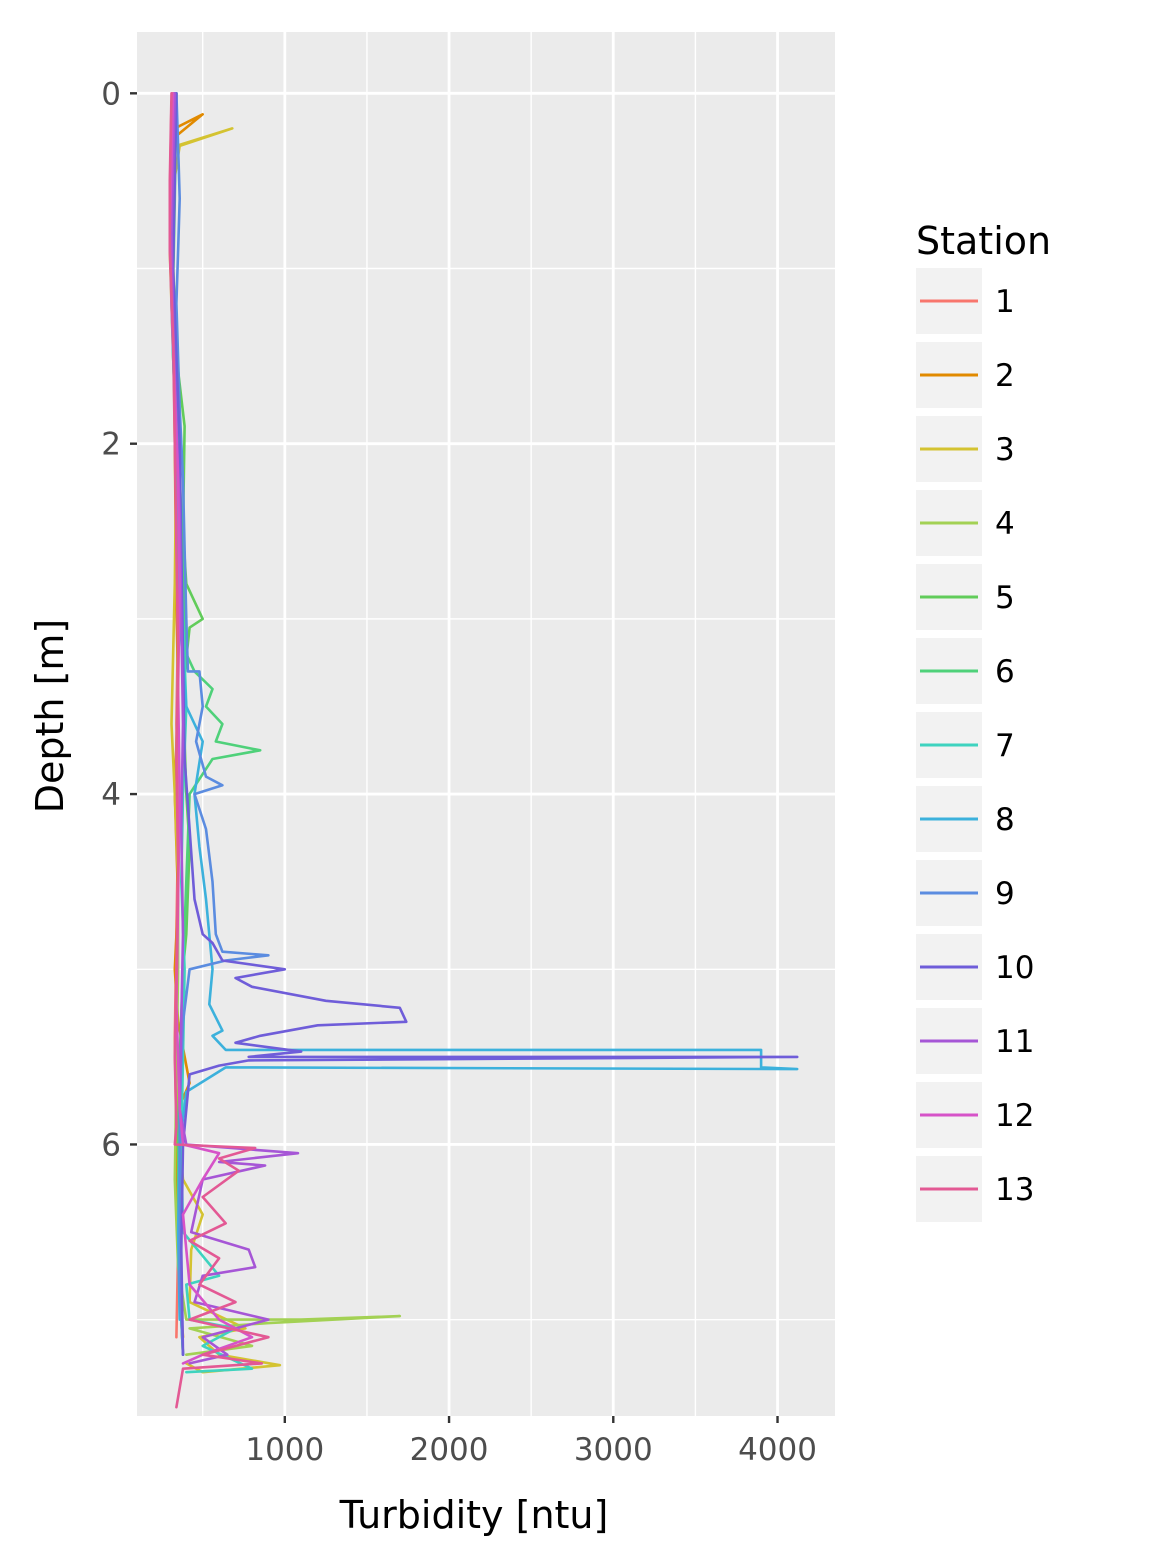 This screenshot has width=1159, height=1568. I want to click on x-axis-title: Turbidity [ntu], so click(474, 1515).